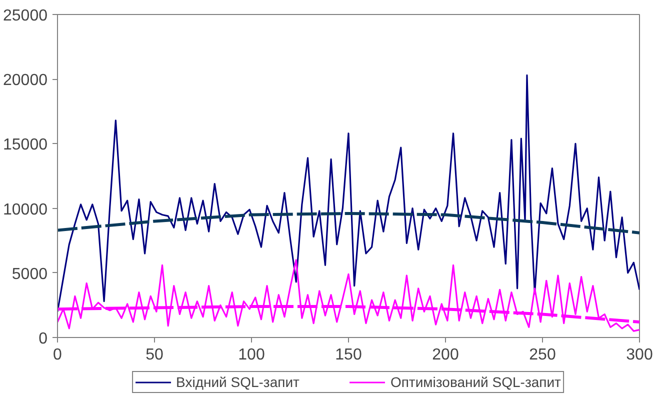 This screenshot has height=409, width=659. What do you see at coordinates (445, 355) in the screenshot?
I see `x-tick-label: 200` at bounding box center [445, 355].